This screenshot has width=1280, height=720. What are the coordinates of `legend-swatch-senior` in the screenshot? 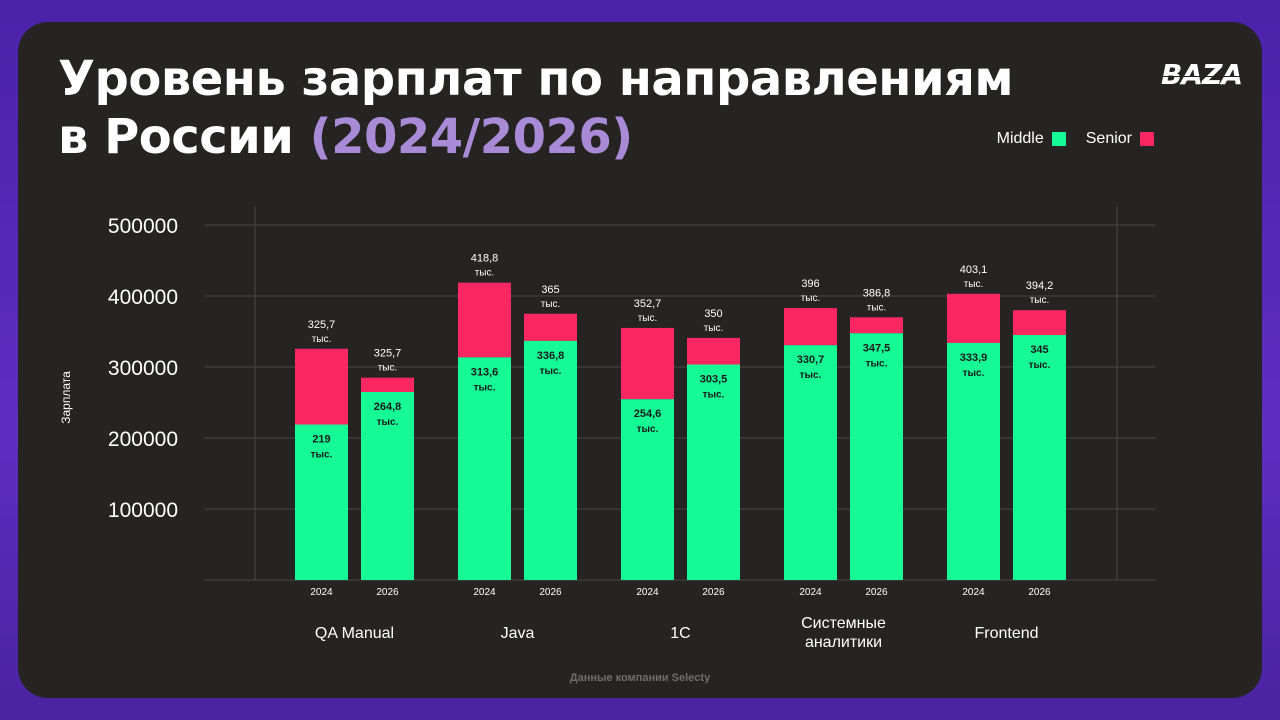 It's located at (1147, 139).